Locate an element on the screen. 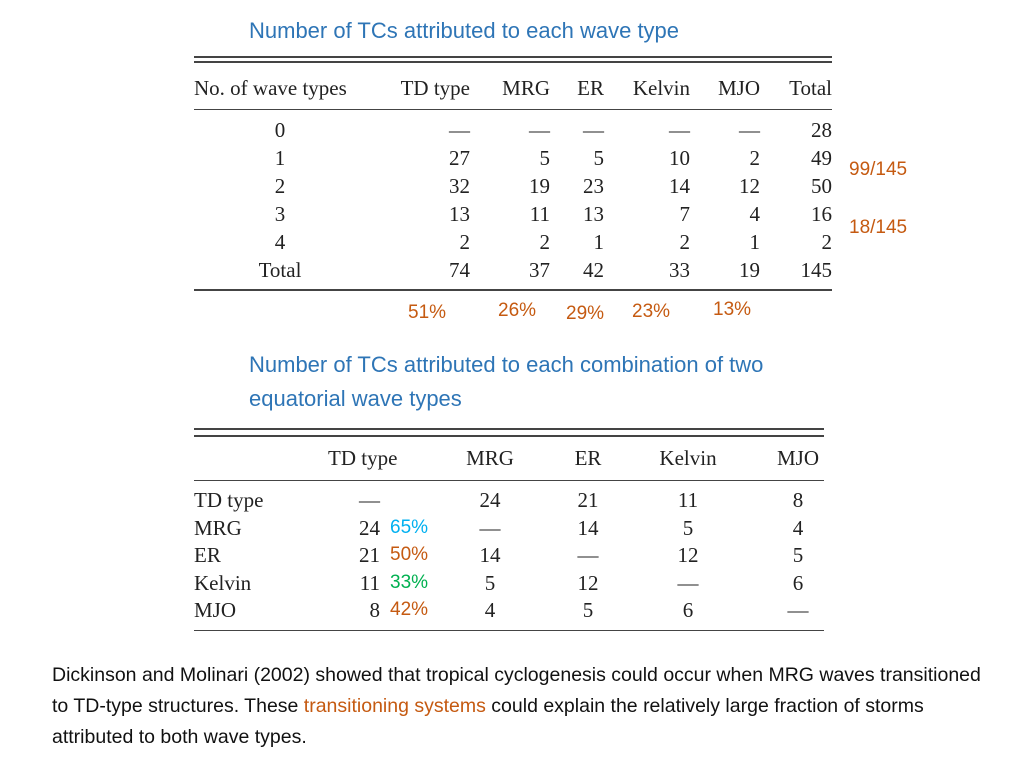  t1-cell: 49 is located at coordinates (821, 158).